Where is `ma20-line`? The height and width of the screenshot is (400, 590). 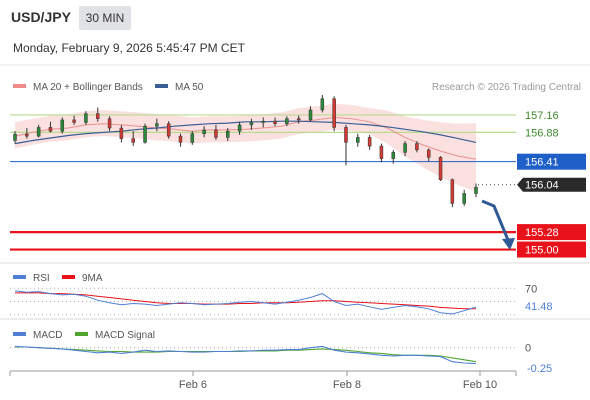
ma20-line is located at coordinates (245, 138).